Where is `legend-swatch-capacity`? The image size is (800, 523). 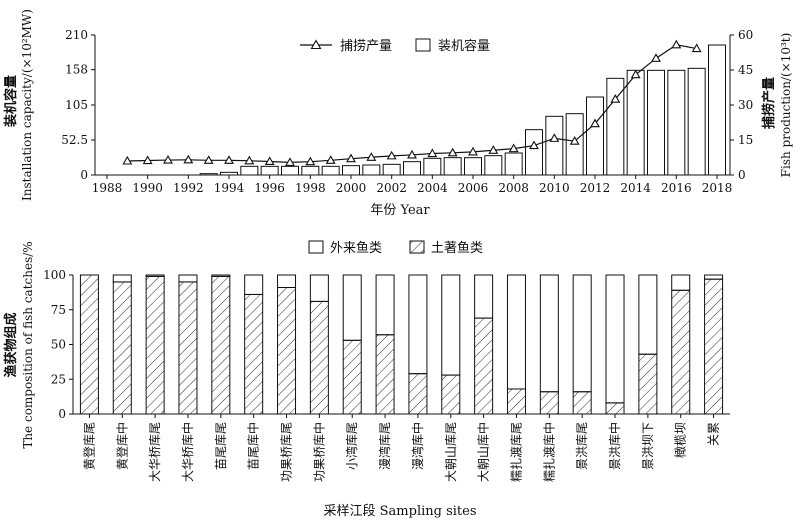
legend-swatch-capacity is located at coordinates (423, 45).